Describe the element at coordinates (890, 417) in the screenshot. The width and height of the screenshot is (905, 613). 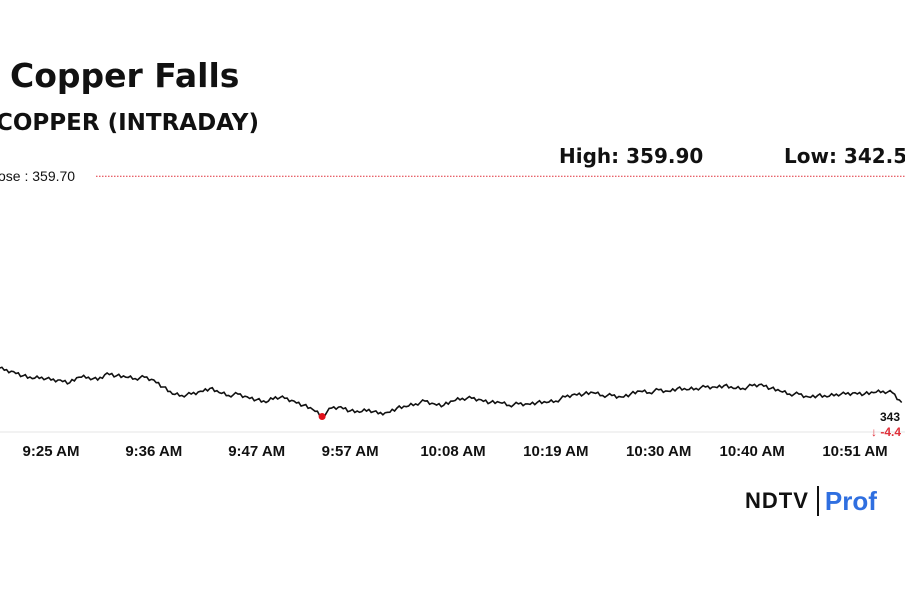
I see `last-price-label: 343` at that location.